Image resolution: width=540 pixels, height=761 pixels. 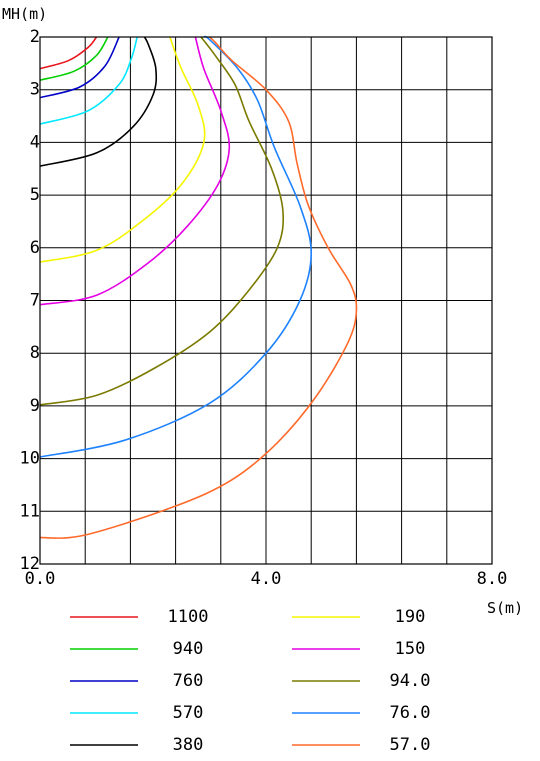 What do you see at coordinates (35, 37) in the screenshot?
I see `y-tick-label: 2` at bounding box center [35, 37].